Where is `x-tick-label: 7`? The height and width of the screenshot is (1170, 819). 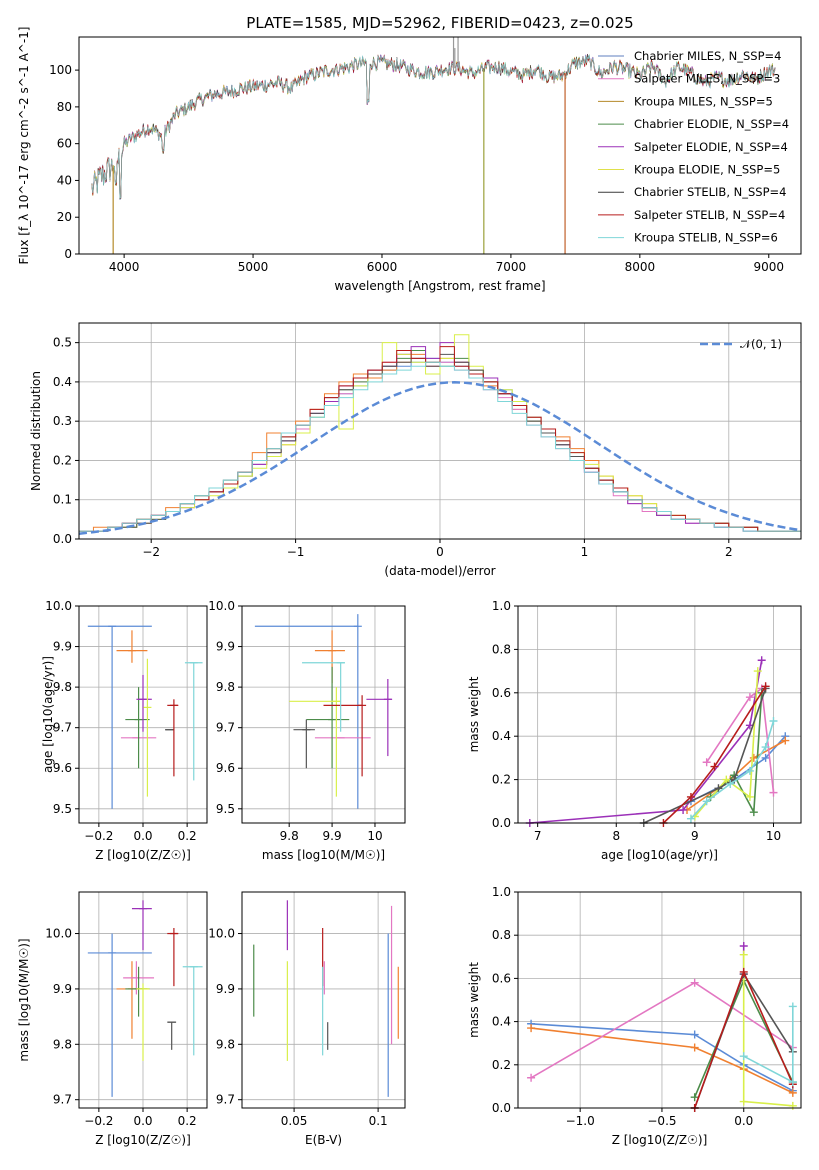 x-tick-label: 7 is located at coordinates (538, 836).